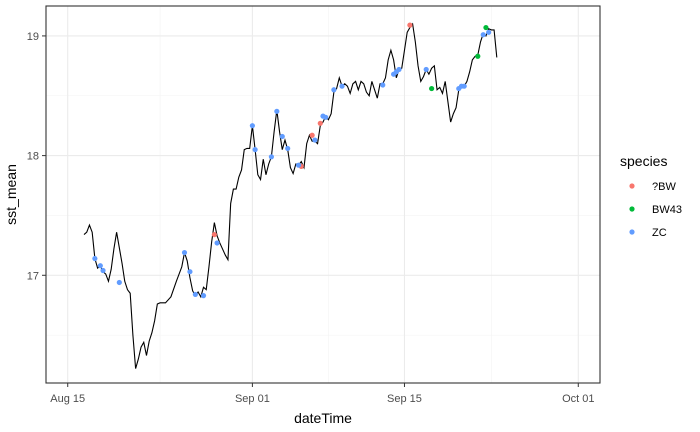 This screenshot has height=432, width=700. What do you see at coordinates (33, 276) in the screenshot?
I see `y-tick-label: 17` at bounding box center [33, 276].